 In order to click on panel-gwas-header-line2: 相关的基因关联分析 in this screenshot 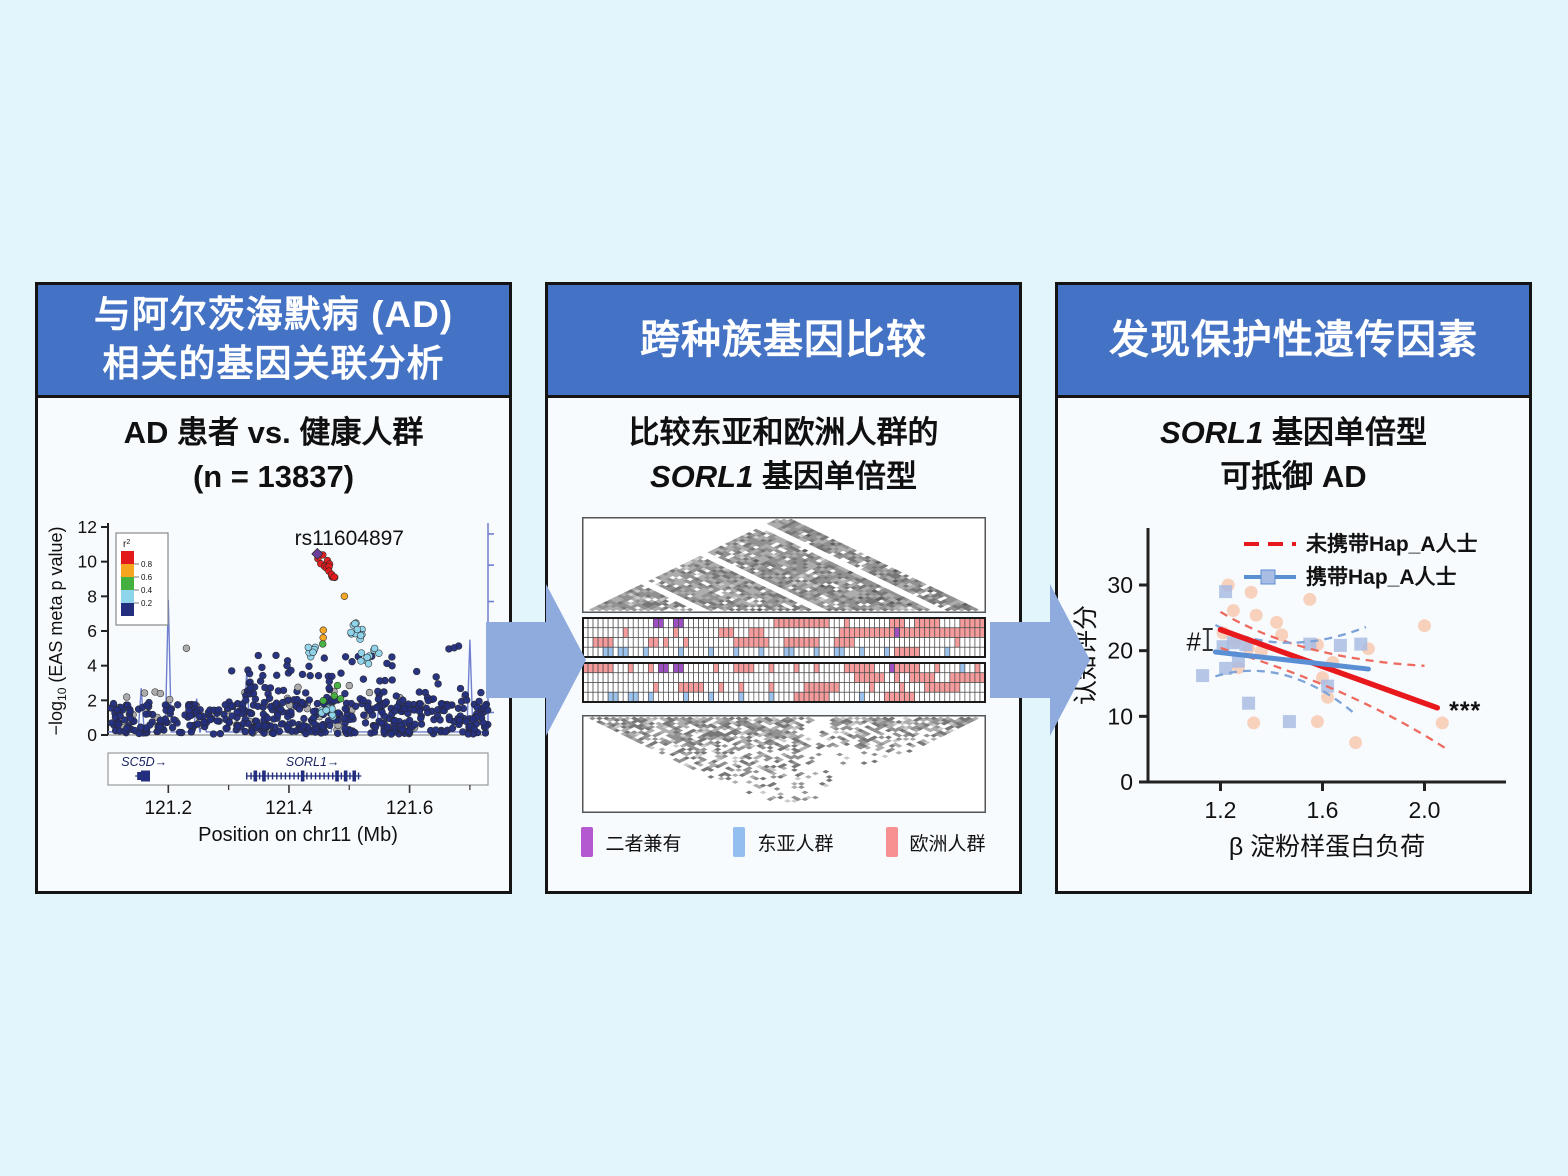, I will do `click(273, 363)`.